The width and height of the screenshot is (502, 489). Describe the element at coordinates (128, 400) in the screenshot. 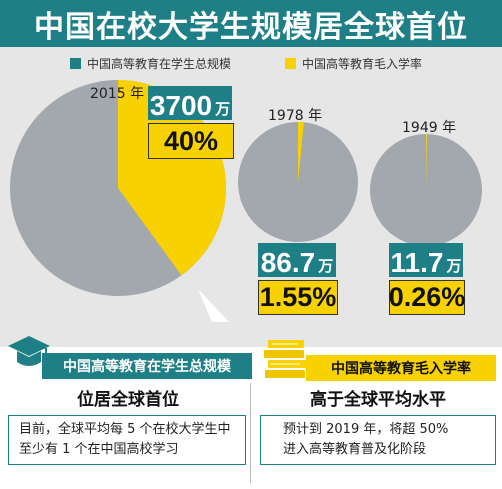

I see `card-left-title: 位居全球首位` at that location.